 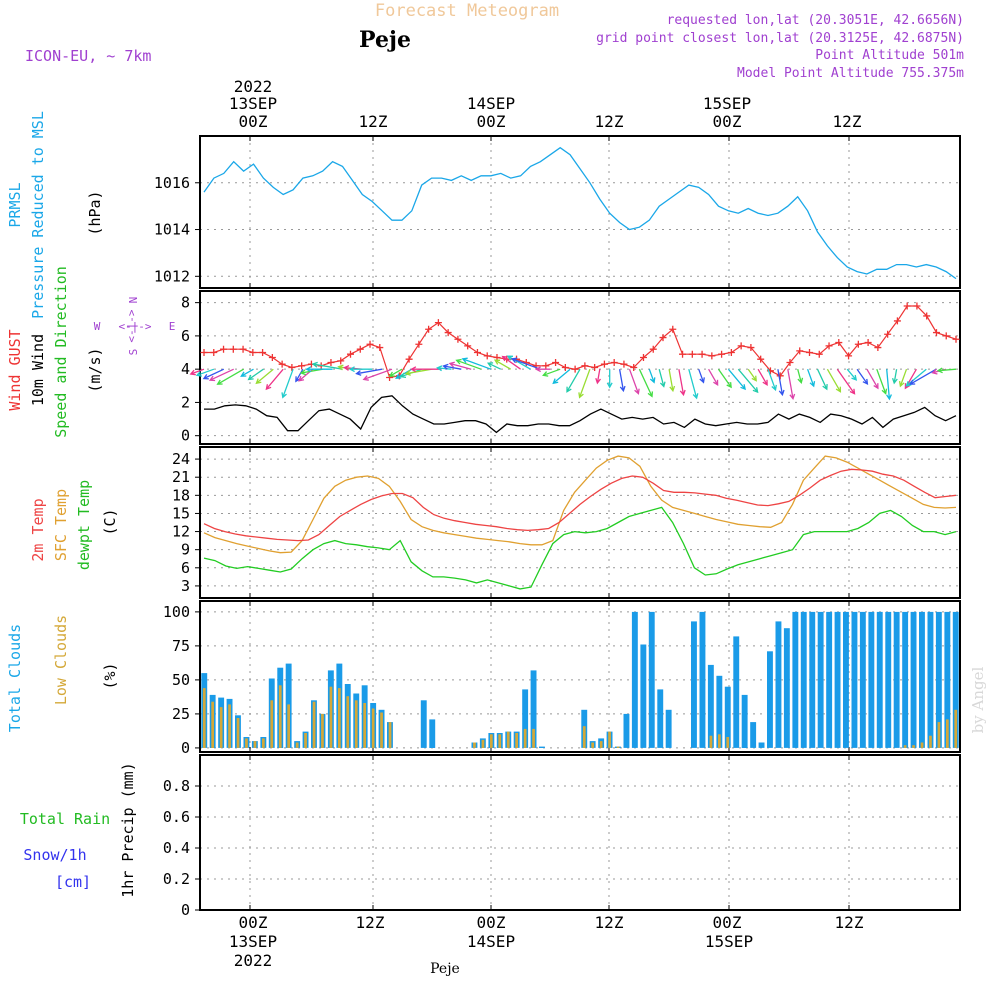 I want to click on temp-label-dewpt: dewpt Temp, so click(x=84, y=525).